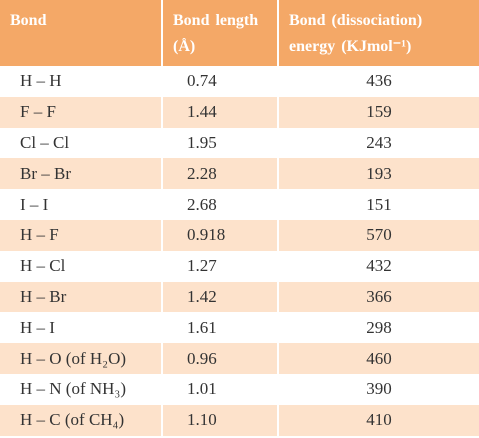 Image resolution: width=479 pixels, height=438 pixels. What do you see at coordinates (378, 33) in the screenshot?
I see `header-cell: Bond (dissociation) energy (KJmol⁻¹)` at bounding box center [378, 33].